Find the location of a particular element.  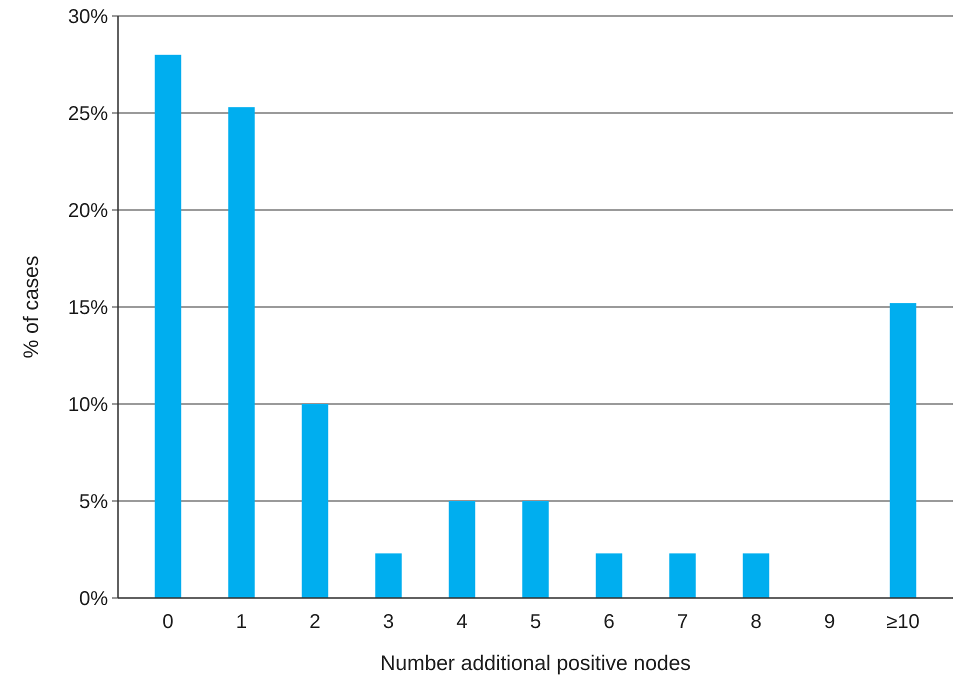

y-tick-label: 15% is located at coordinates (88, 308).